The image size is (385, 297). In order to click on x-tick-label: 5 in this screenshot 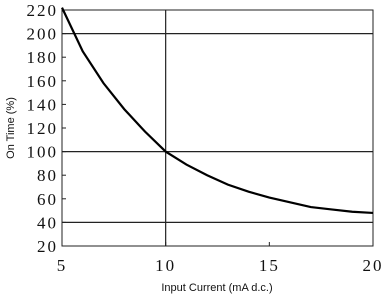, I will do `click(62, 265)`.